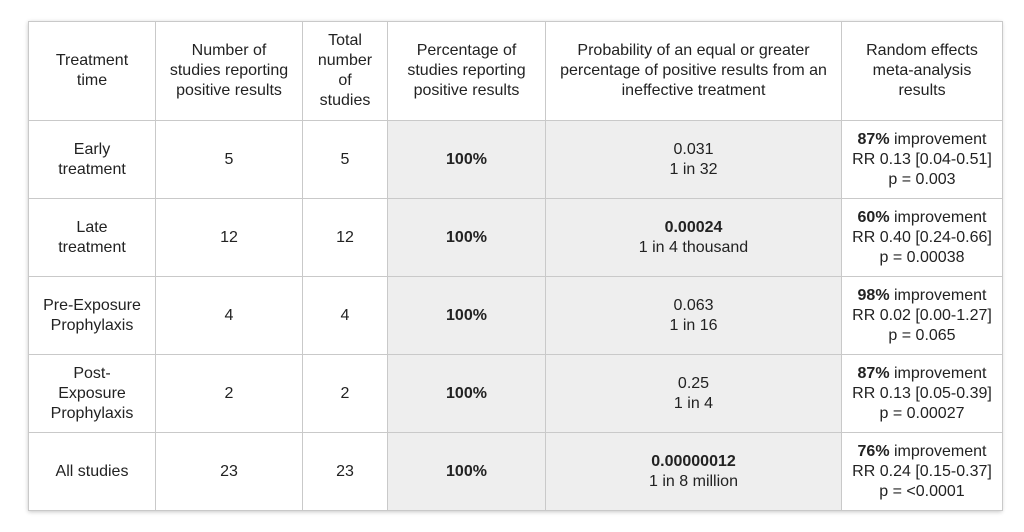  What do you see at coordinates (693, 169) in the screenshot?
I see `probability-odds: 1 in 32` at bounding box center [693, 169].